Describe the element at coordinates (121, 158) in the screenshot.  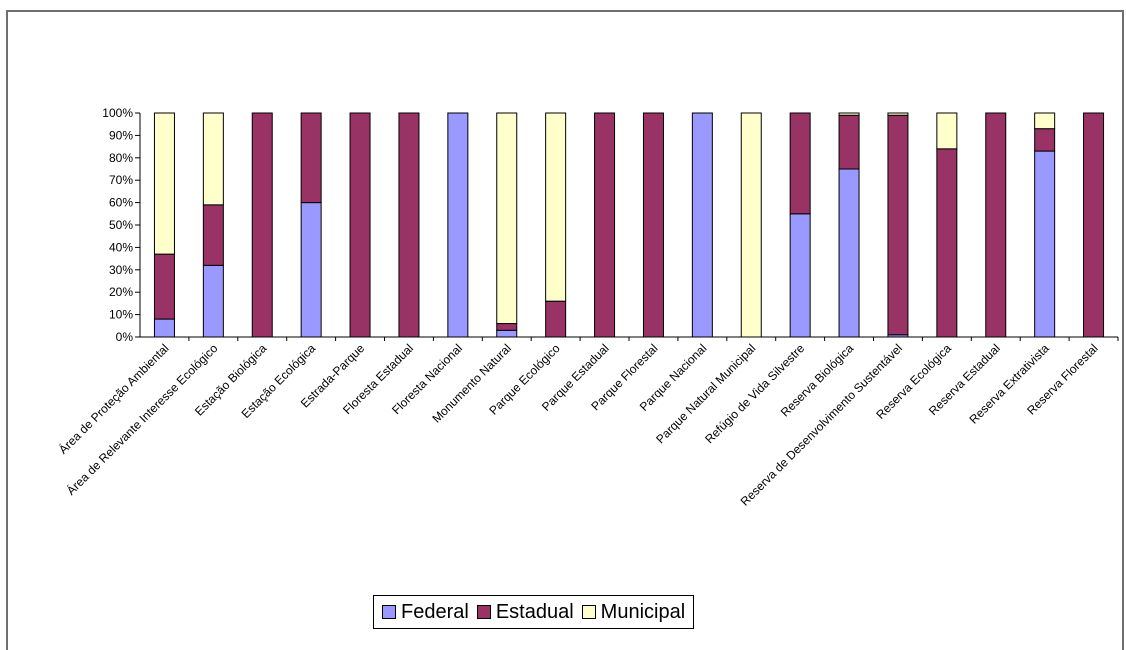
I see `y-tick-label: 80%` at that location.